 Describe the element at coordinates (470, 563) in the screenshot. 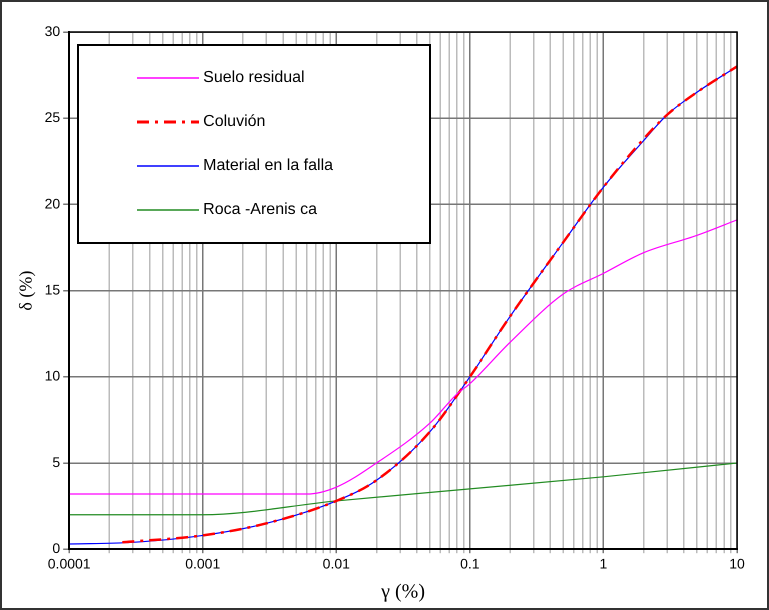

I see `x-tick-label: 0.1` at that location.